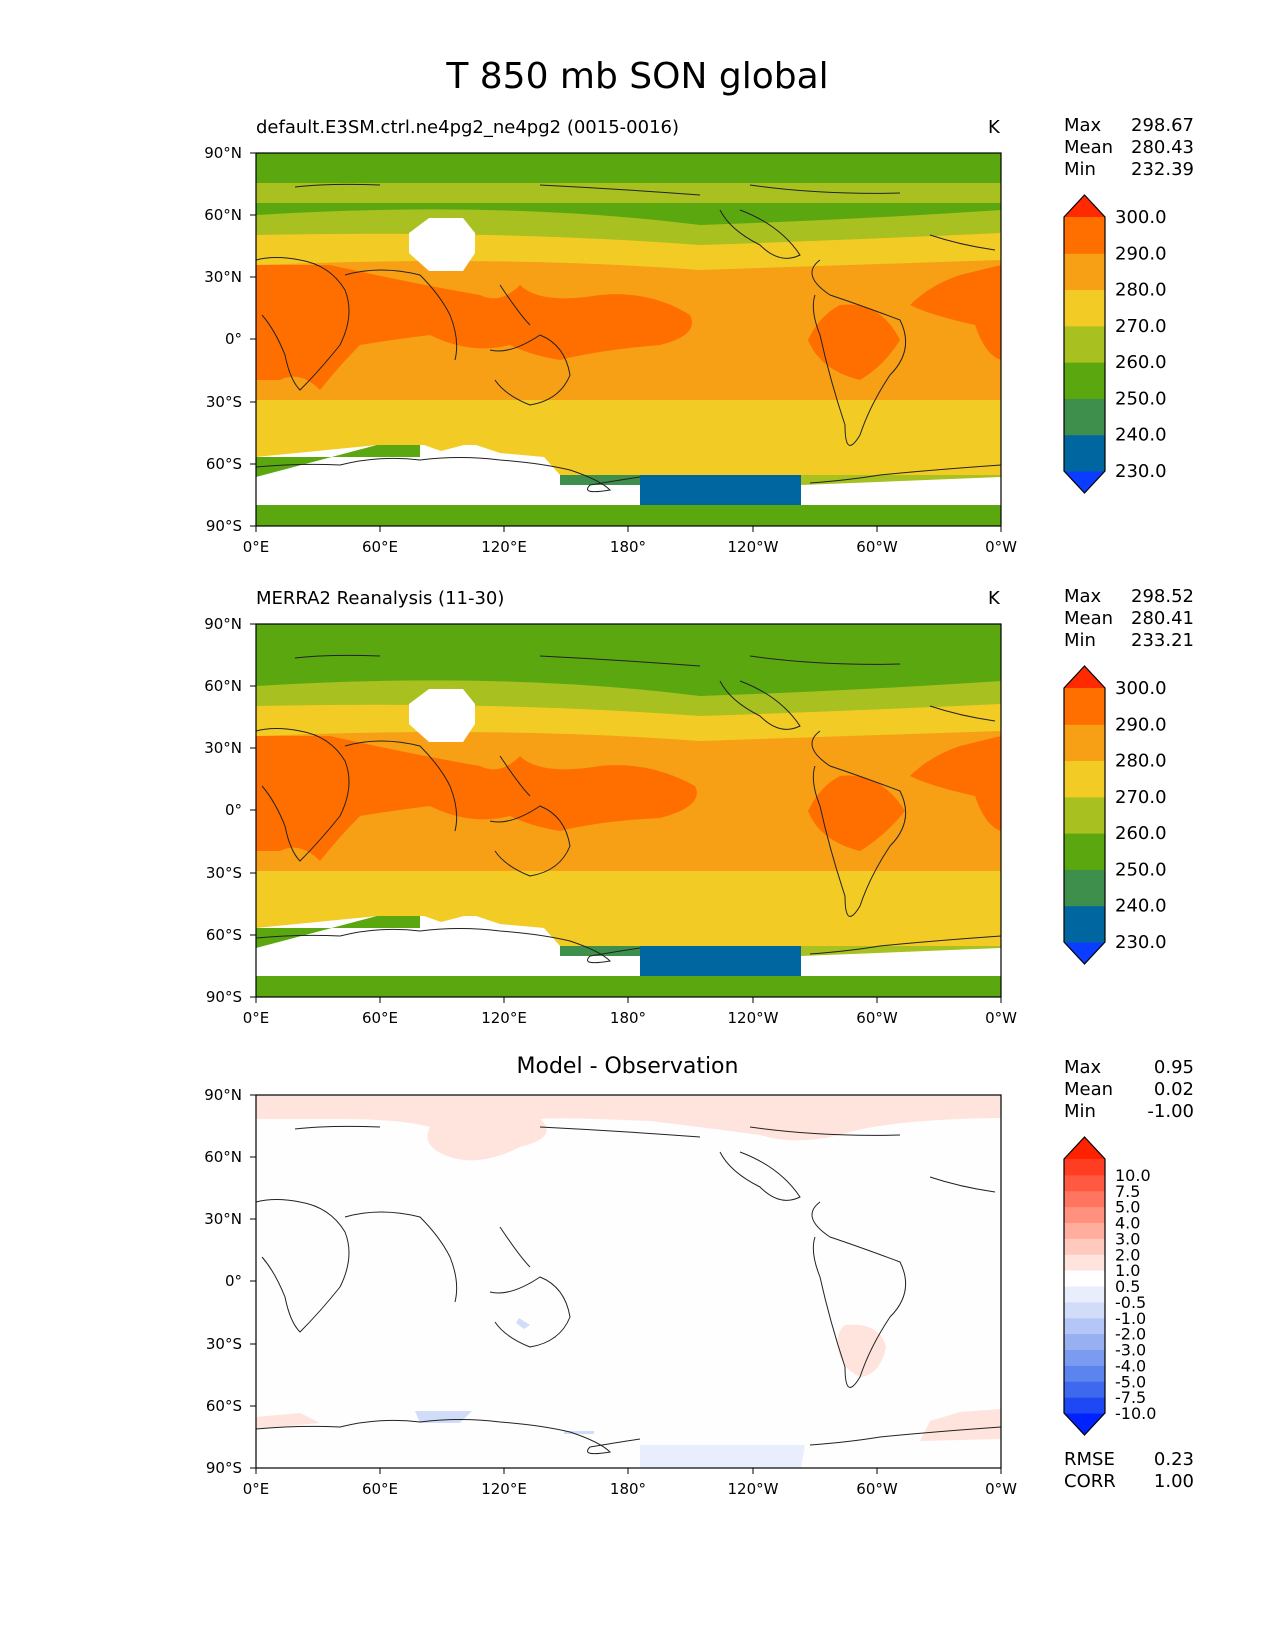 The height and width of the screenshot is (1650, 1275). Describe the element at coordinates (1127, 1286) in the screenshot. I see `colorbar-label: 0.5` at that location.